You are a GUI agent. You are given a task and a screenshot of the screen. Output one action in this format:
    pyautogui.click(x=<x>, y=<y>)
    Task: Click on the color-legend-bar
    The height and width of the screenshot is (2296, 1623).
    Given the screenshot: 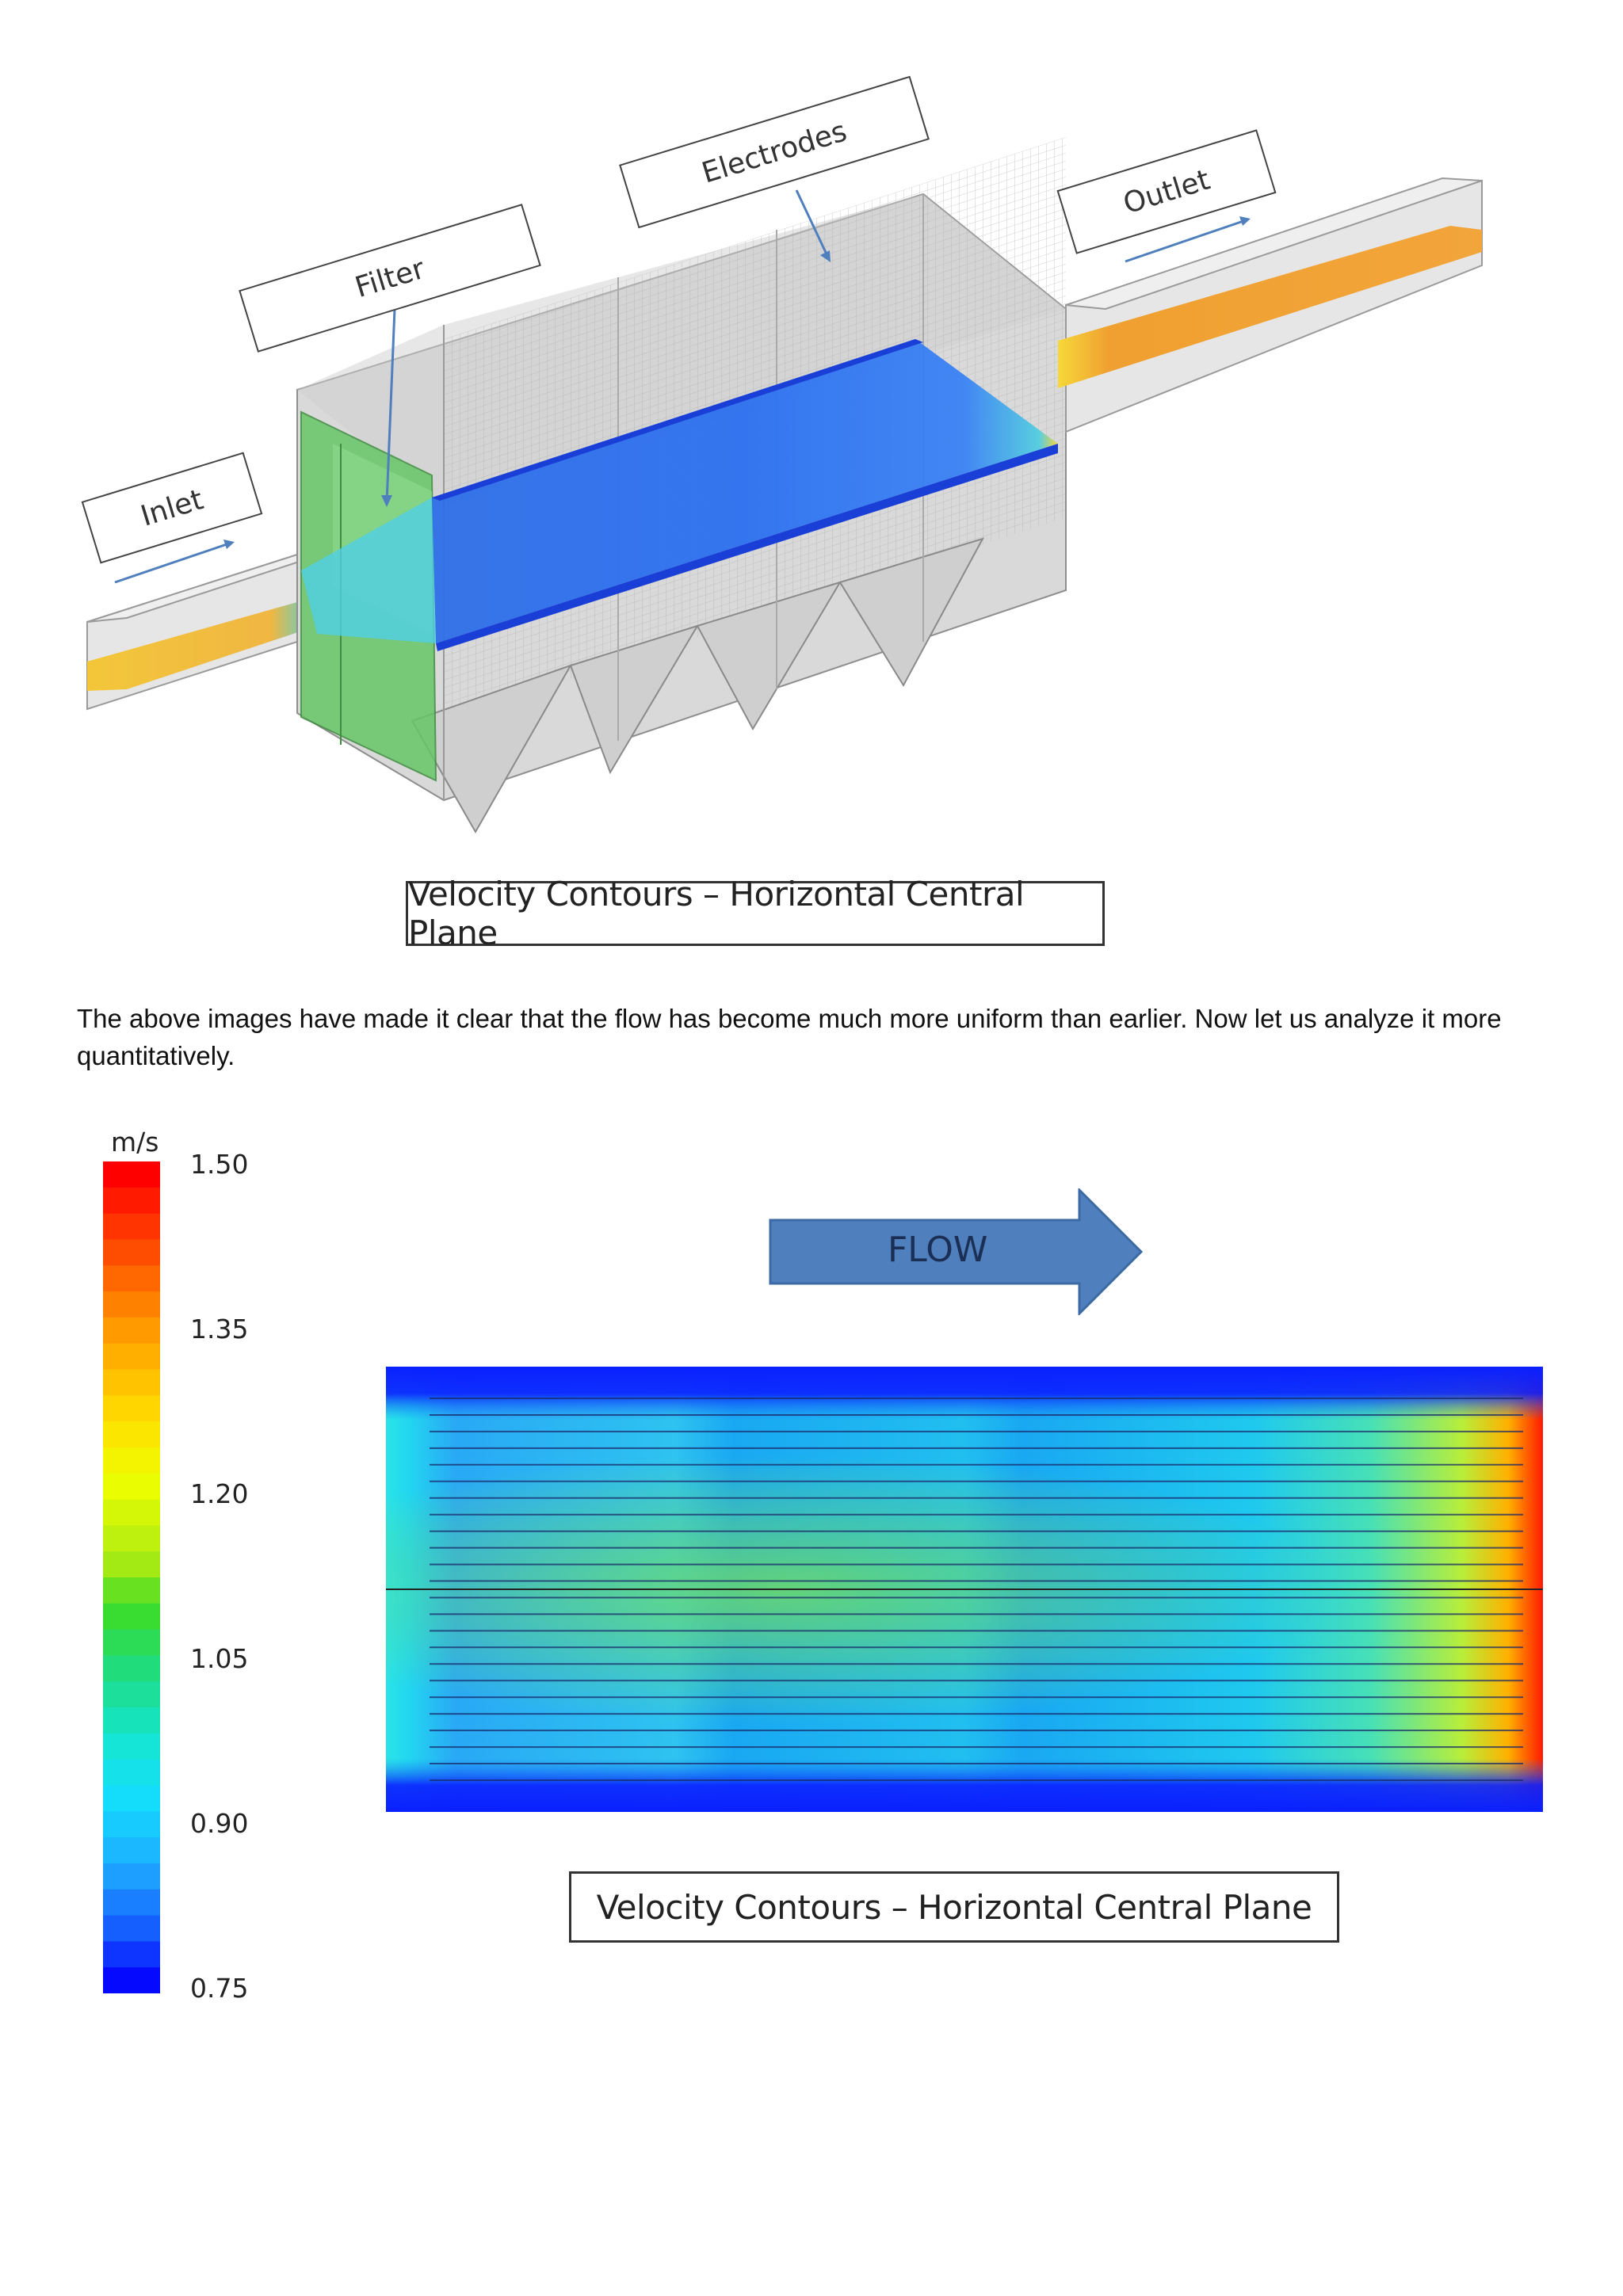 What is the action you would take?
    pyautogui.click(x=131, y=1577)
    